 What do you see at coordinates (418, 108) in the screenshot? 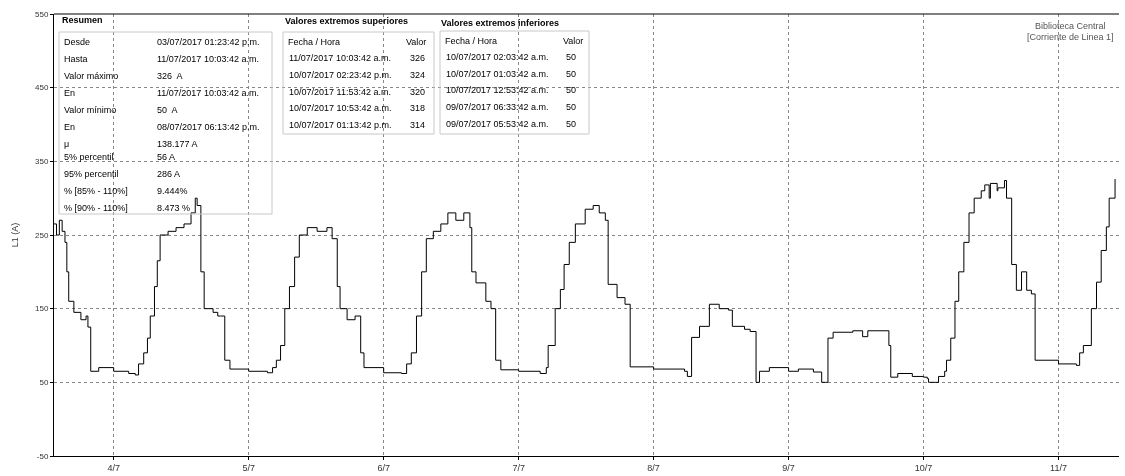
I see `annotation: 318` at bounding box center [418, 108].